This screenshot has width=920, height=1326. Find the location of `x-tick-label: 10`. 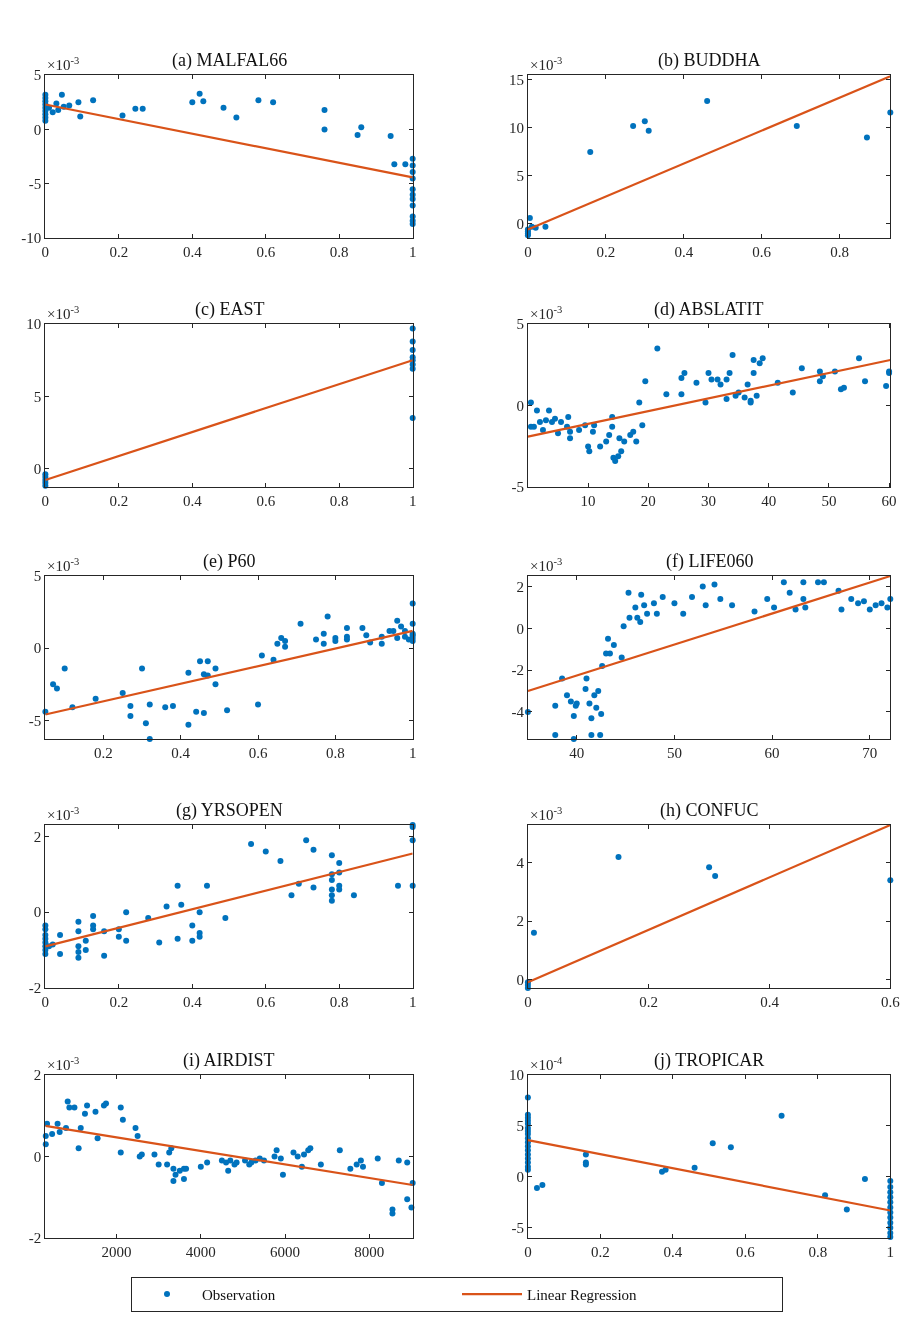

x-tick-label: 10 is located at coordinates (588, 501).